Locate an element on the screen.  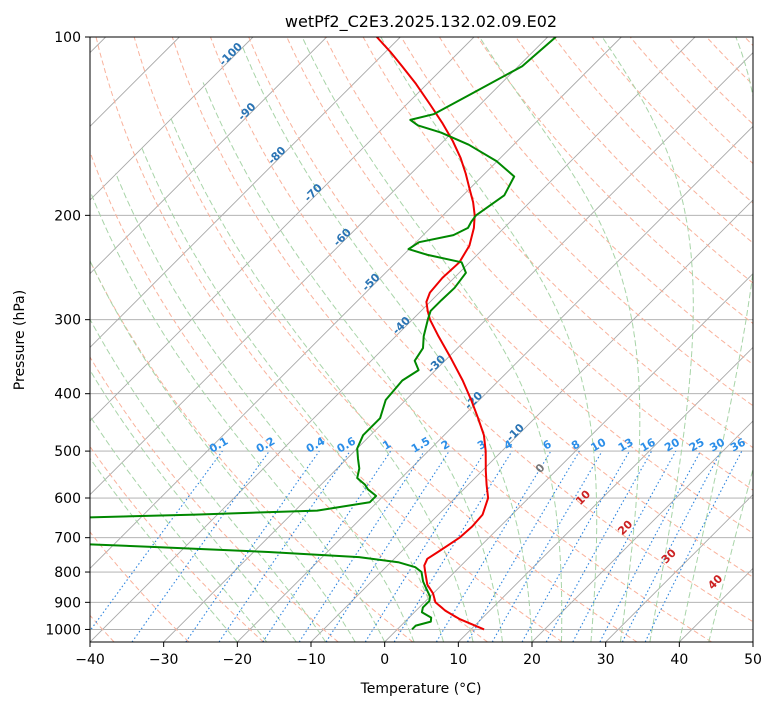
y-tick-label: 800 is located at coordinates (67, 573).